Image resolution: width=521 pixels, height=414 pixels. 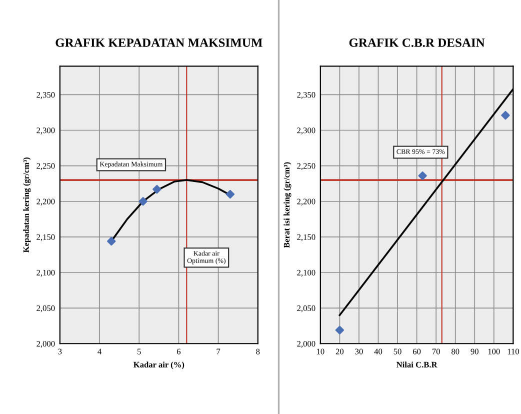 What do you see at coordinates (513, 351) in the screenshot?
I see `x-tick-label: 110` at bounding box center [513, 351].